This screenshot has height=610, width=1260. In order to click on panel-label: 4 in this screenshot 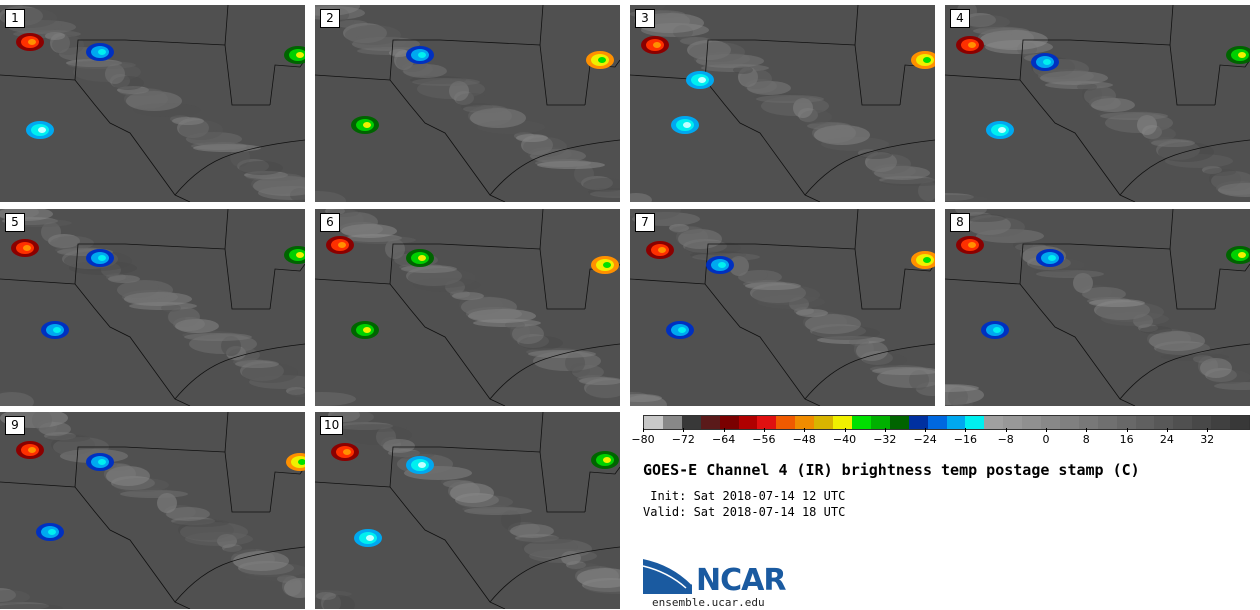, I will do `click(960, 18)`.